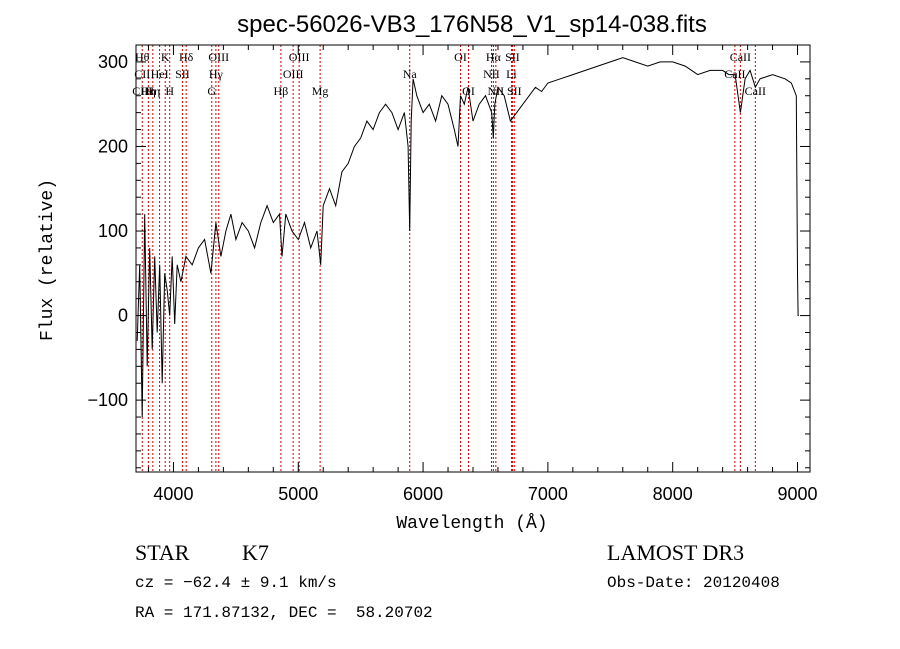 The width and height of the screenshot is (900, 649). I want to click on x-tick-label: 8000, so click(673, 494).